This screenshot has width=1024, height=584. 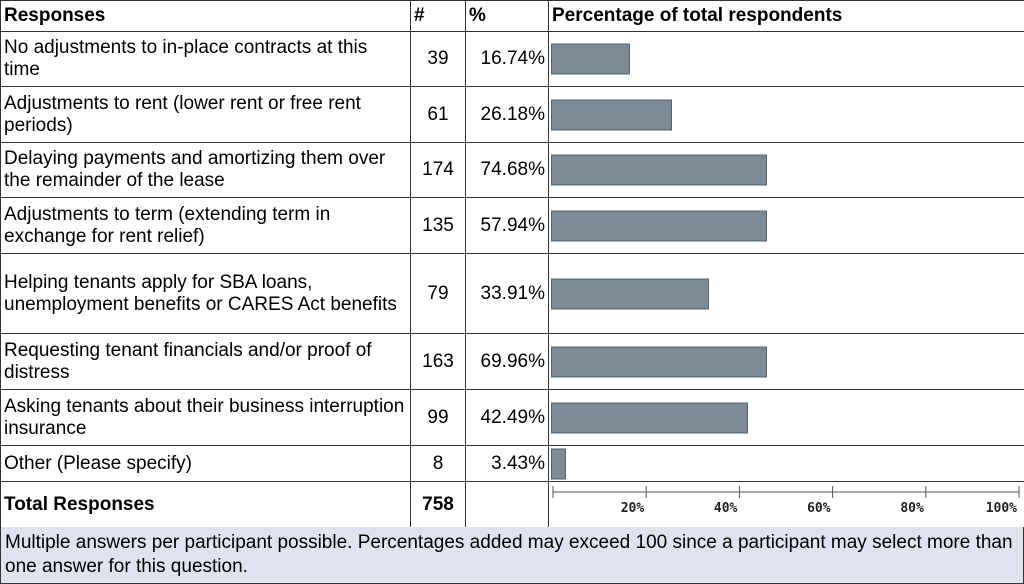 What do you see at coordinates (438, 170) in the screenshot?
I see `response-count: 174` at bounding box center [438, 170].